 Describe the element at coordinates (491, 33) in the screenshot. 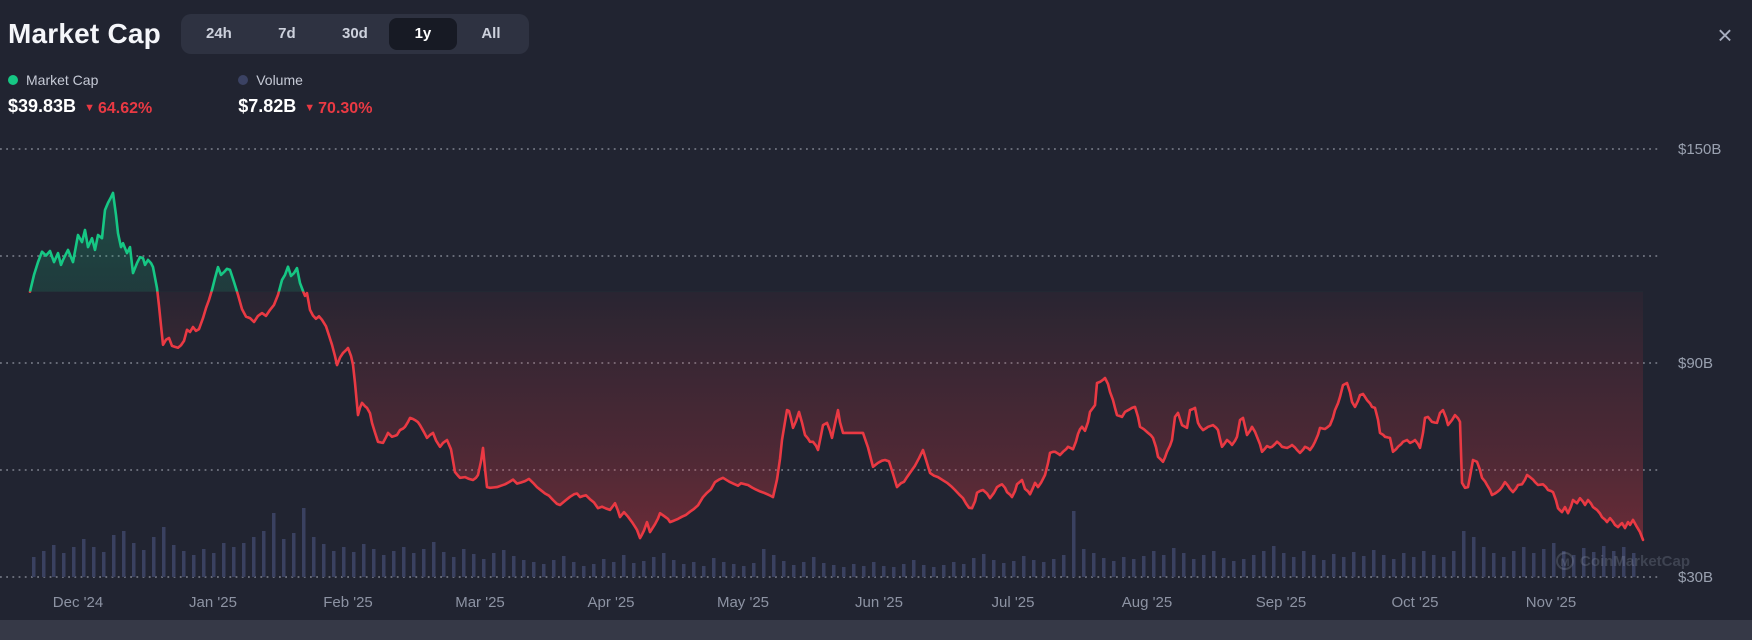

I see `range-button-All: All` at that location.